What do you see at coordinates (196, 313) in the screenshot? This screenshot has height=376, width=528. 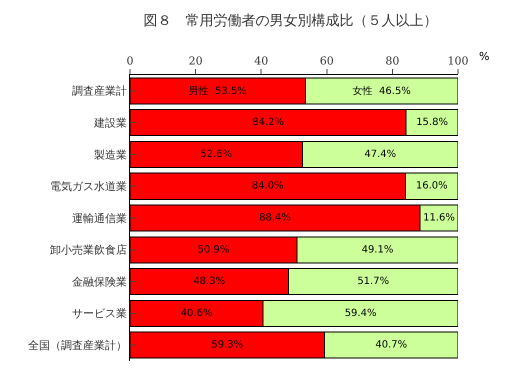 I see `data-label: 40.6%` at bounding box center [196, 313].